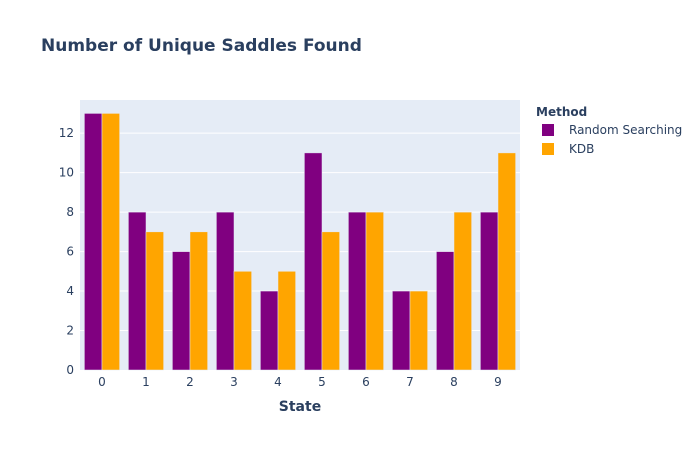 This screenshot has width=700, height=450. Describe the element at coordinates (581, 149) in the screenshot. I see `legend-label: KDB` at that location.